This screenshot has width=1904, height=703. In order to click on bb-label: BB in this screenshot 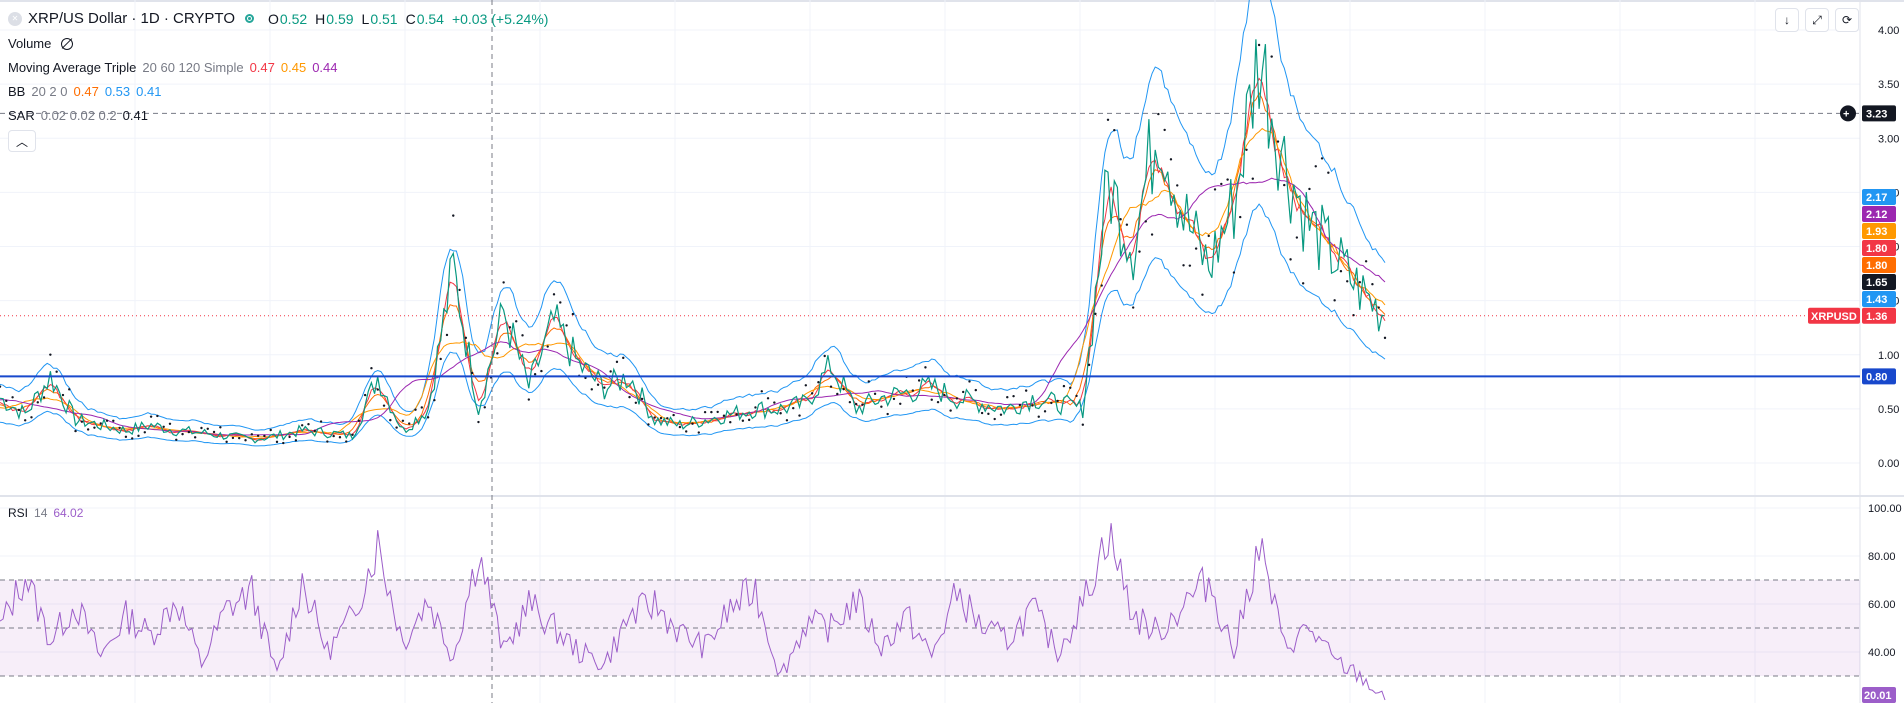, I will do `click(17, 91)`.